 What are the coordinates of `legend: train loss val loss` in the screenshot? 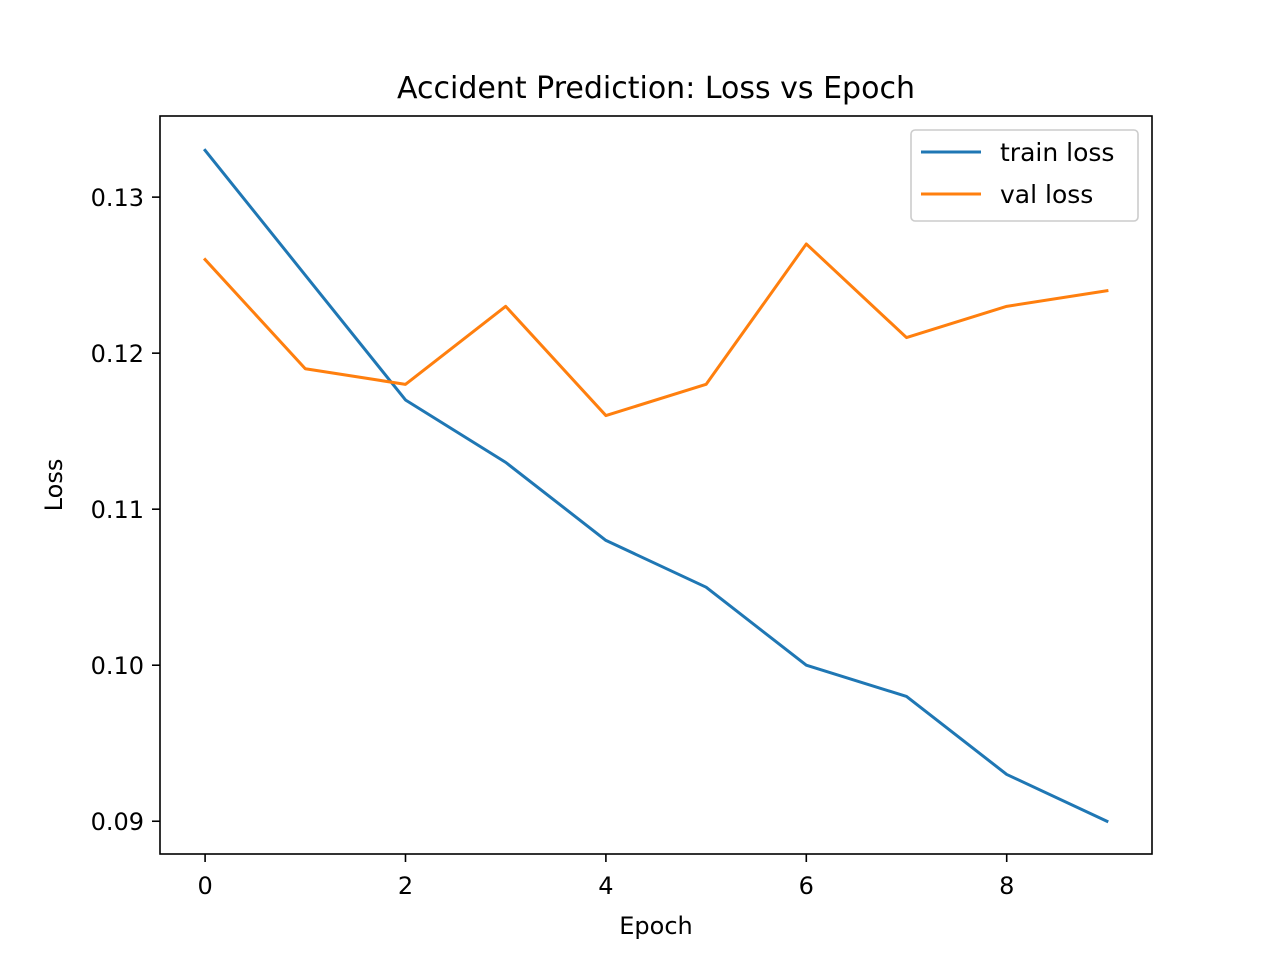 It's located at (1024, 175).